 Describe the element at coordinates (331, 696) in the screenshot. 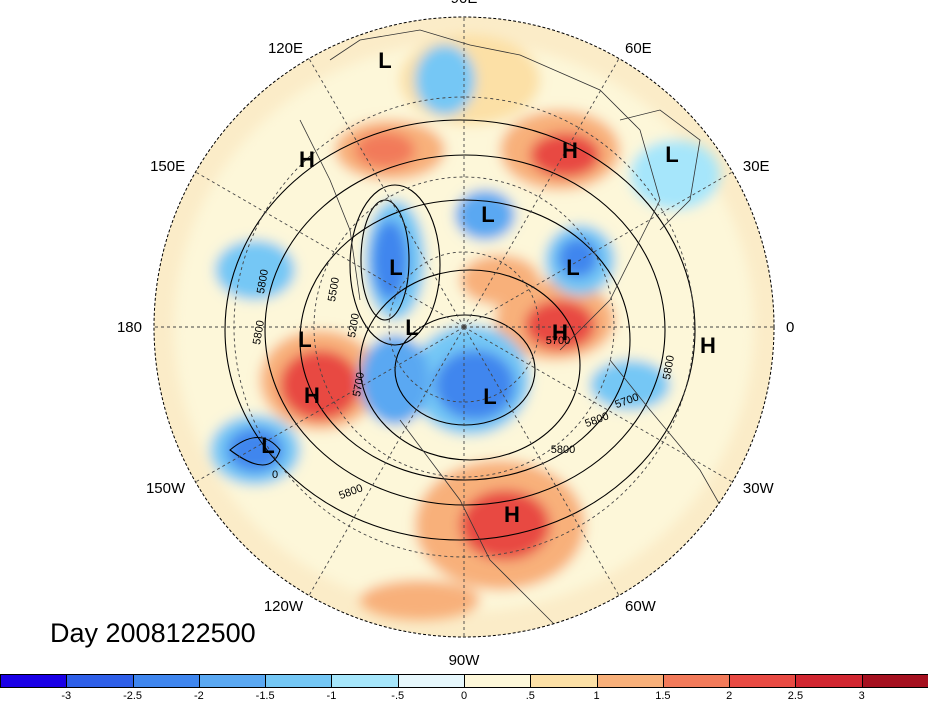

I see `colorbar-tick-label: -1` at that location.